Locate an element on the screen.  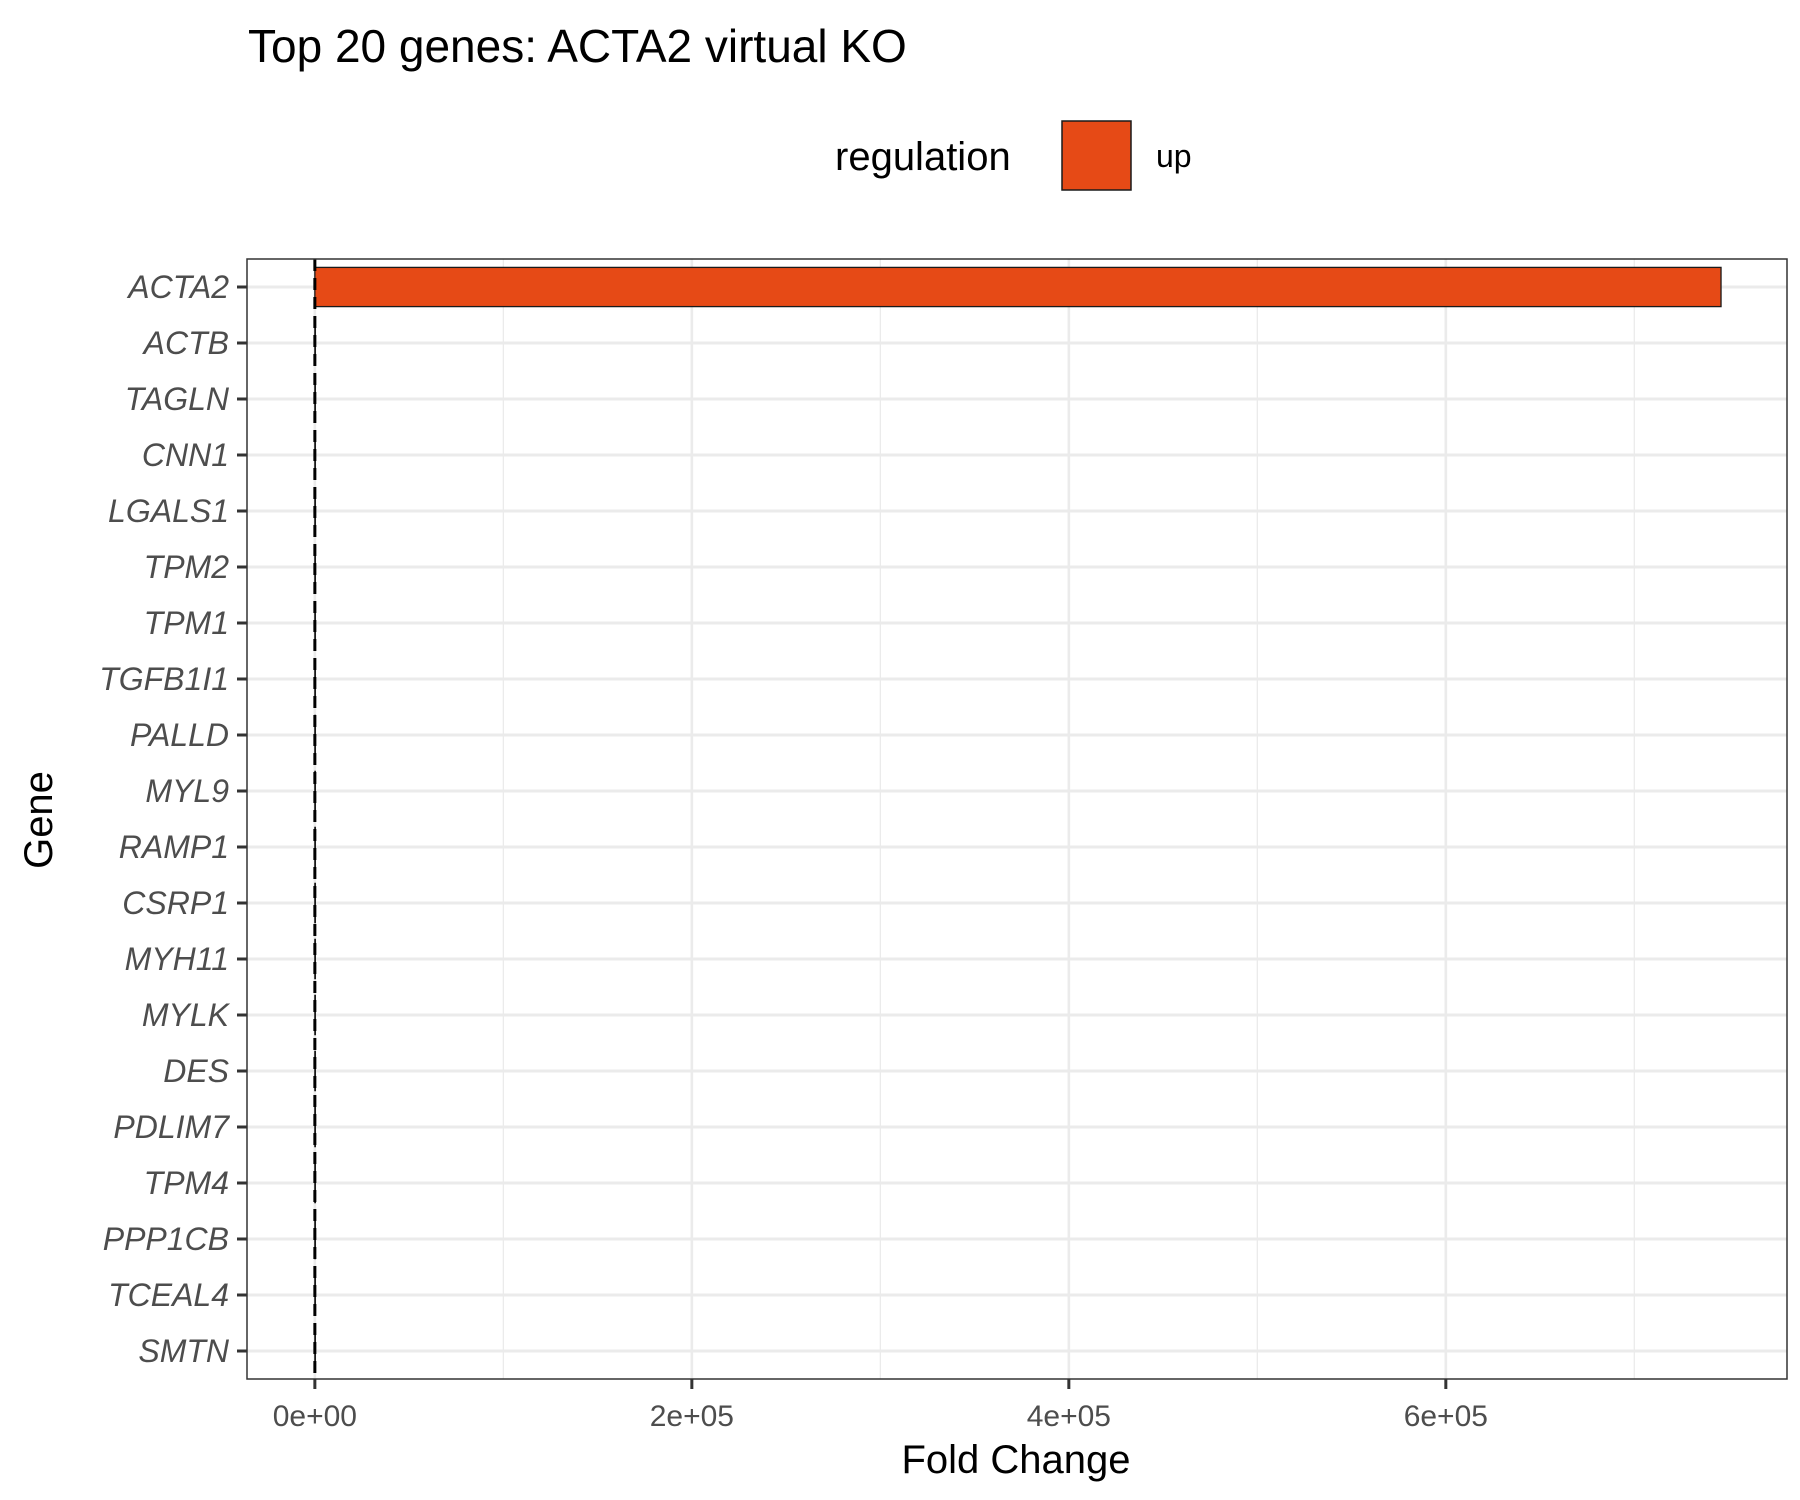
bar-acta2 is located at coordinates (1018, 287).